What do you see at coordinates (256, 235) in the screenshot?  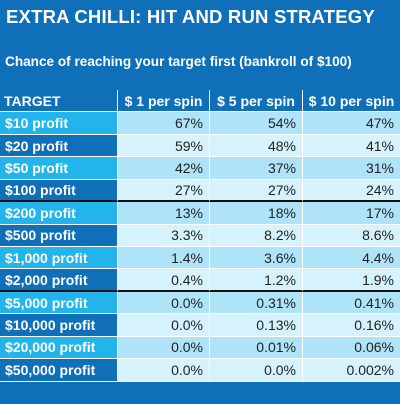 I see `cell-5-per-spin: 8.2%` at bounding box center [256, 235].